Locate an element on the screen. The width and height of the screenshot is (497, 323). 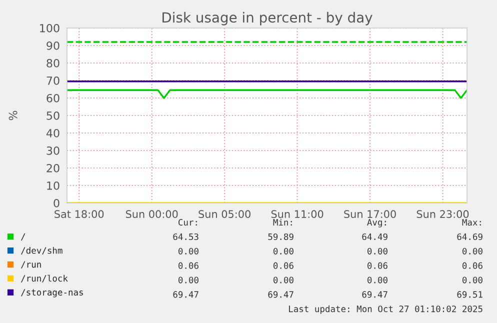
y-tick-label: 90 is located at coordinates (53, 45).